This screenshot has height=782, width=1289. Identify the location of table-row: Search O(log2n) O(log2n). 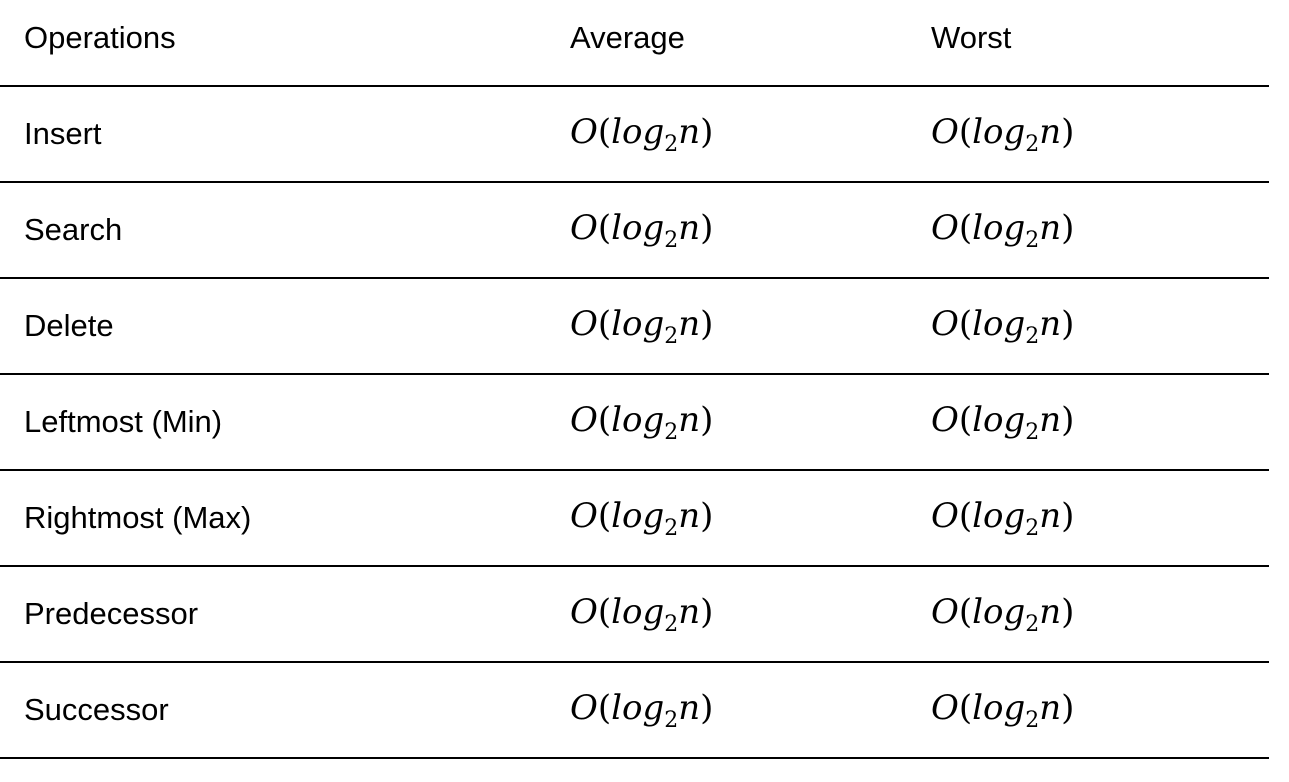
(634, 230).